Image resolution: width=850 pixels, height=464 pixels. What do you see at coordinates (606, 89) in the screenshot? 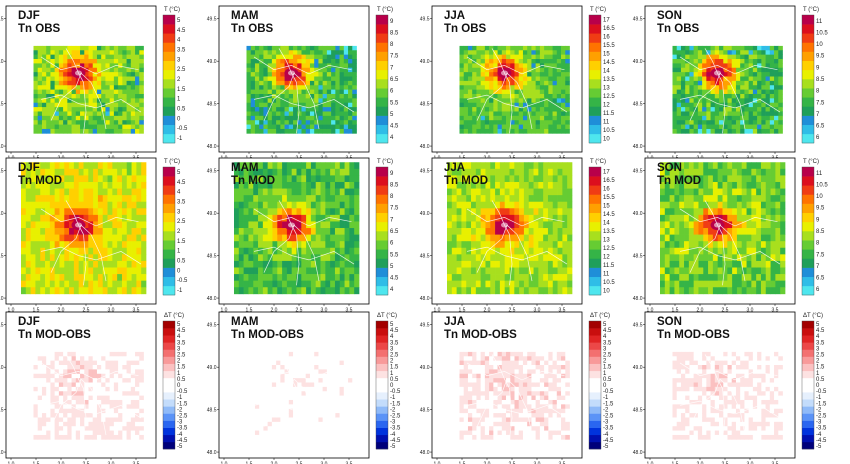
I see `colorbar-level: 13` at bounding box center [606, 89].